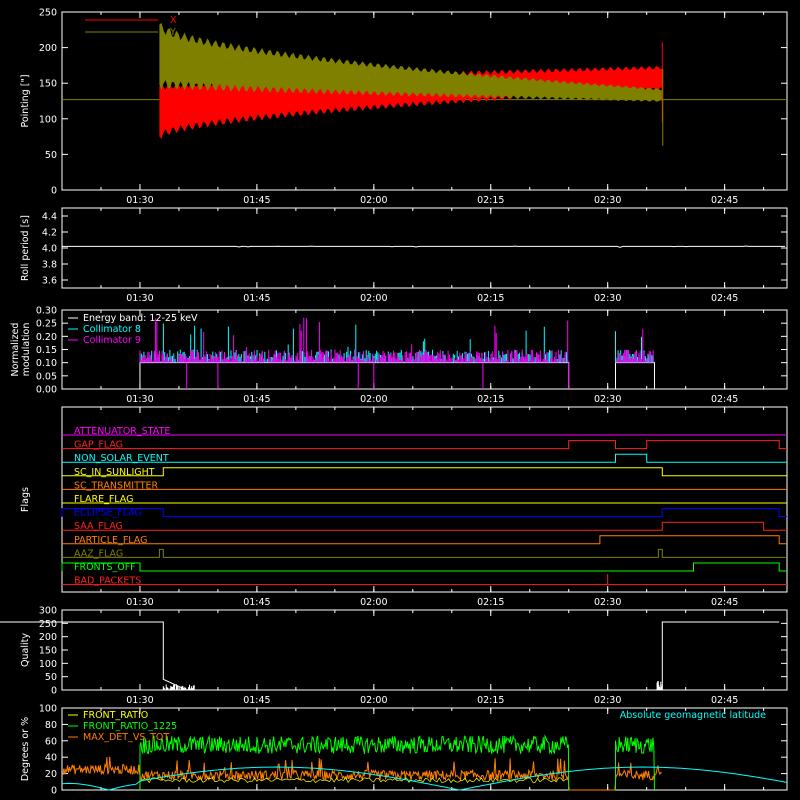  Describe the element at coordinates (104, 499) in the screenshot. I see `flag-label: FLARE_FLAG` at that location.